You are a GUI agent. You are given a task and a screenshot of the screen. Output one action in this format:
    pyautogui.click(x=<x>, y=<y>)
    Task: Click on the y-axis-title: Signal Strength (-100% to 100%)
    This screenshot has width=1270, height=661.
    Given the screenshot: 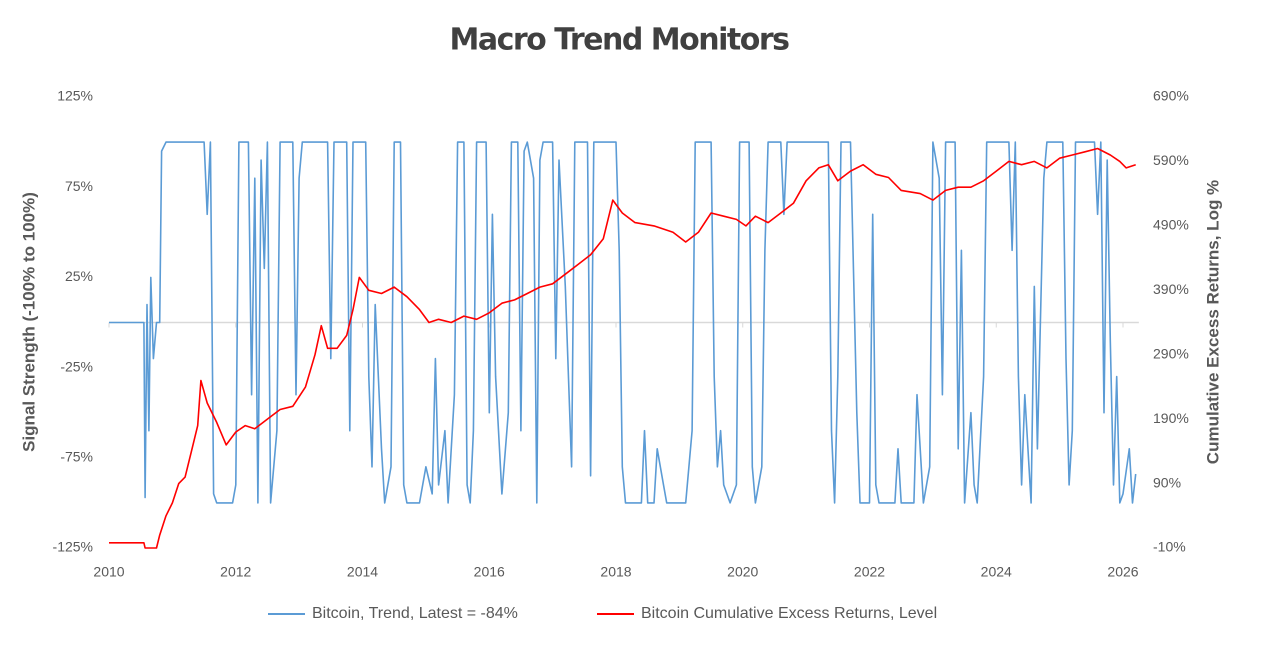 What is the action you would take?
    pyautogui.click(x=28, y=322)
    